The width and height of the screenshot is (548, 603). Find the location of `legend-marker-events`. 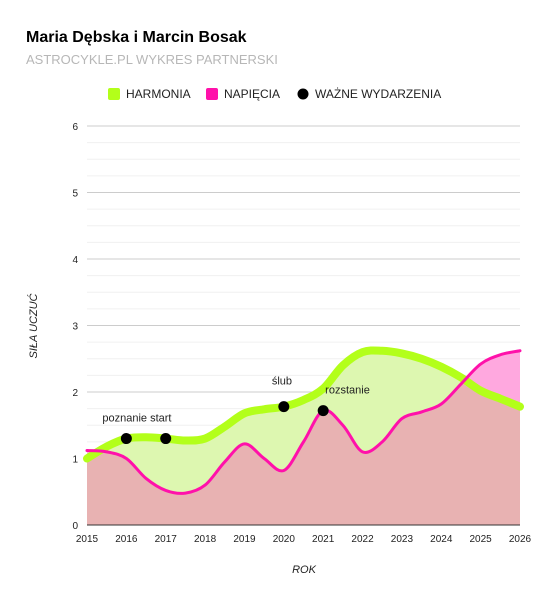

legend-marker-events is located at coordinates (303, 94).